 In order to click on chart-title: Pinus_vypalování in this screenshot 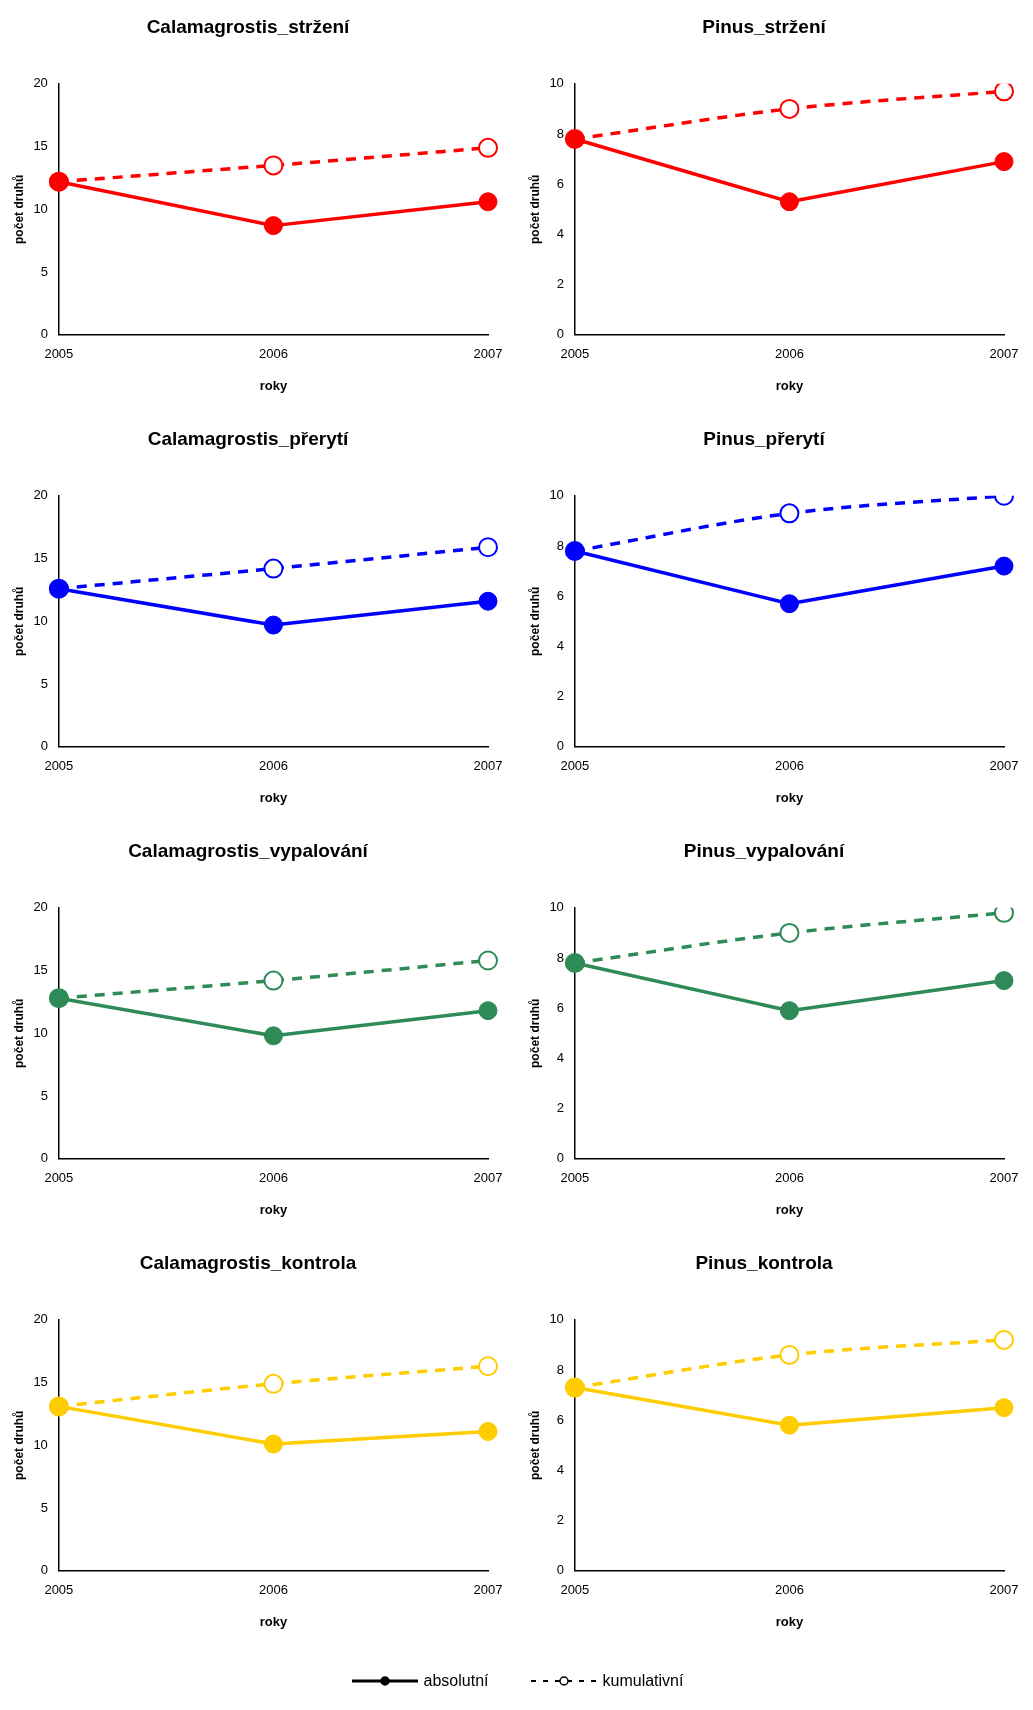, I will do `click(764, 850)`.